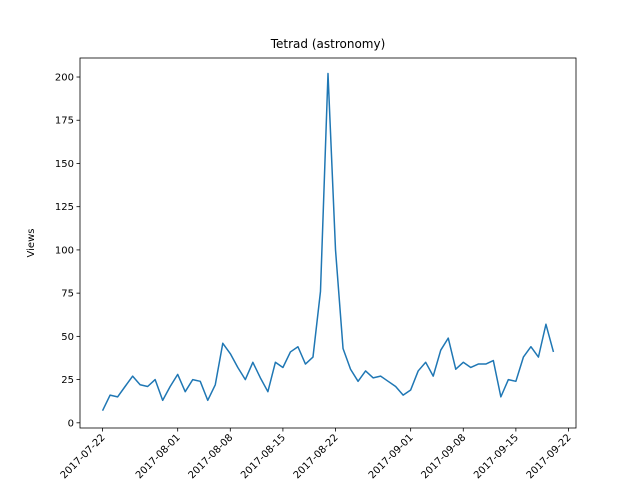 The image size is (640, 484). I want to click on y-axis-label: Views, so click(31, 243).